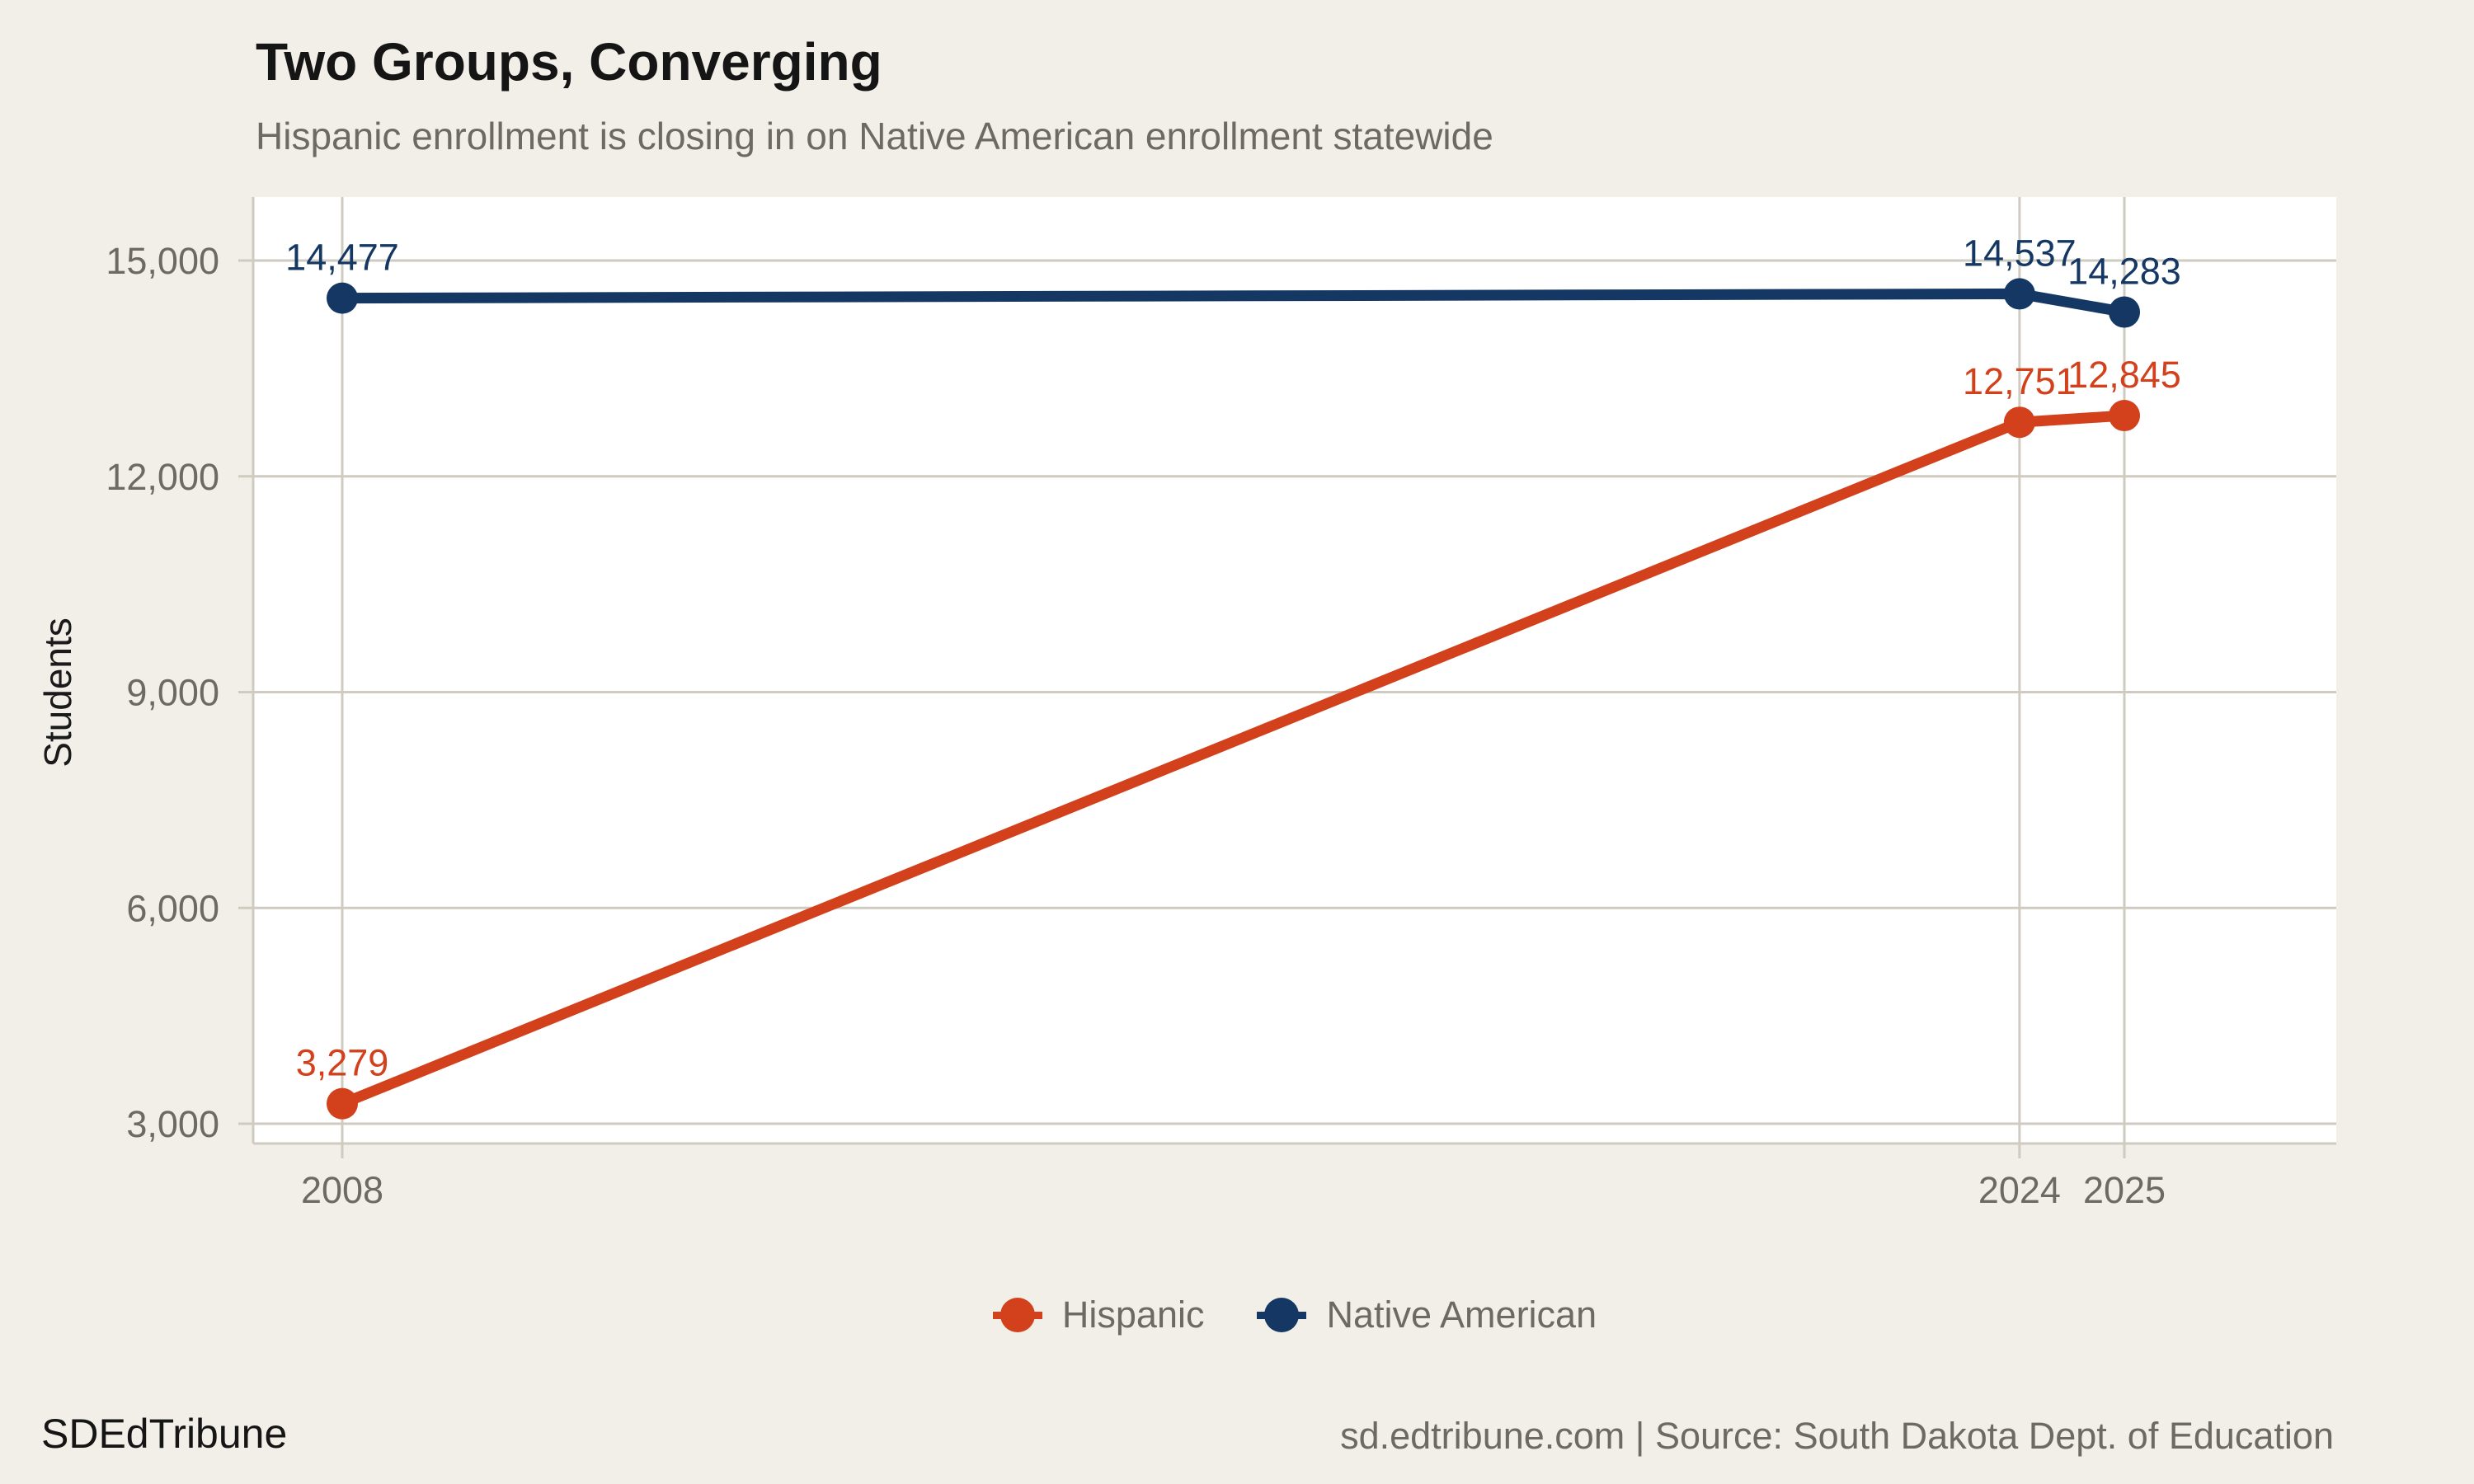 The height and width of the screenshot is (1484, 2474). I want to click on data-label-hispanic-2024: 12,751, so click(2020, 381).